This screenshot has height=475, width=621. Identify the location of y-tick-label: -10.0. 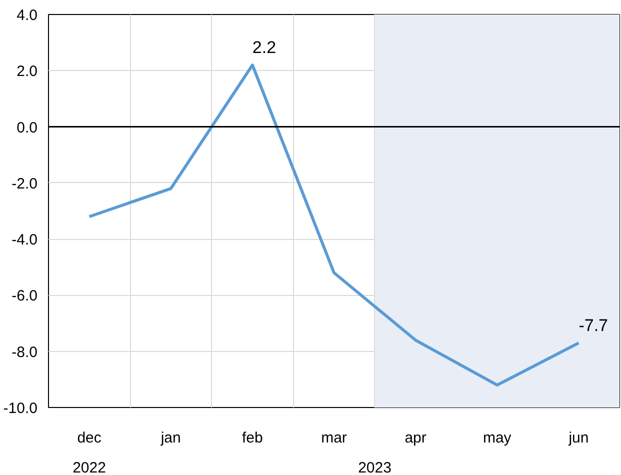
(20, 408).